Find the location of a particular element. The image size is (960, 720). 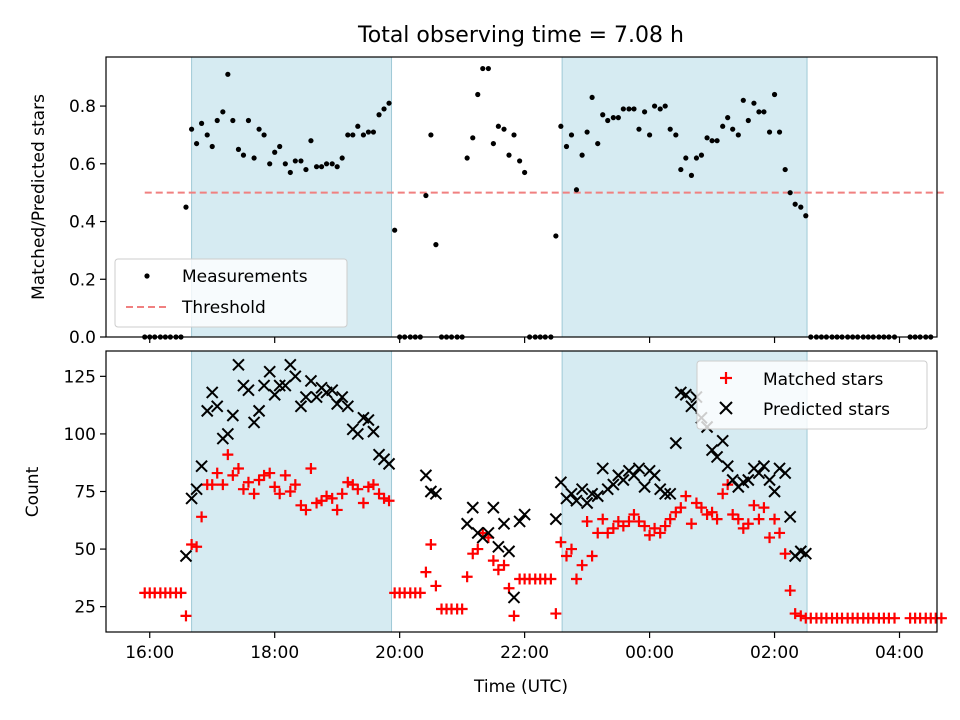

x-axis-label: Time (UTC) is located at coordinates (520, 687).